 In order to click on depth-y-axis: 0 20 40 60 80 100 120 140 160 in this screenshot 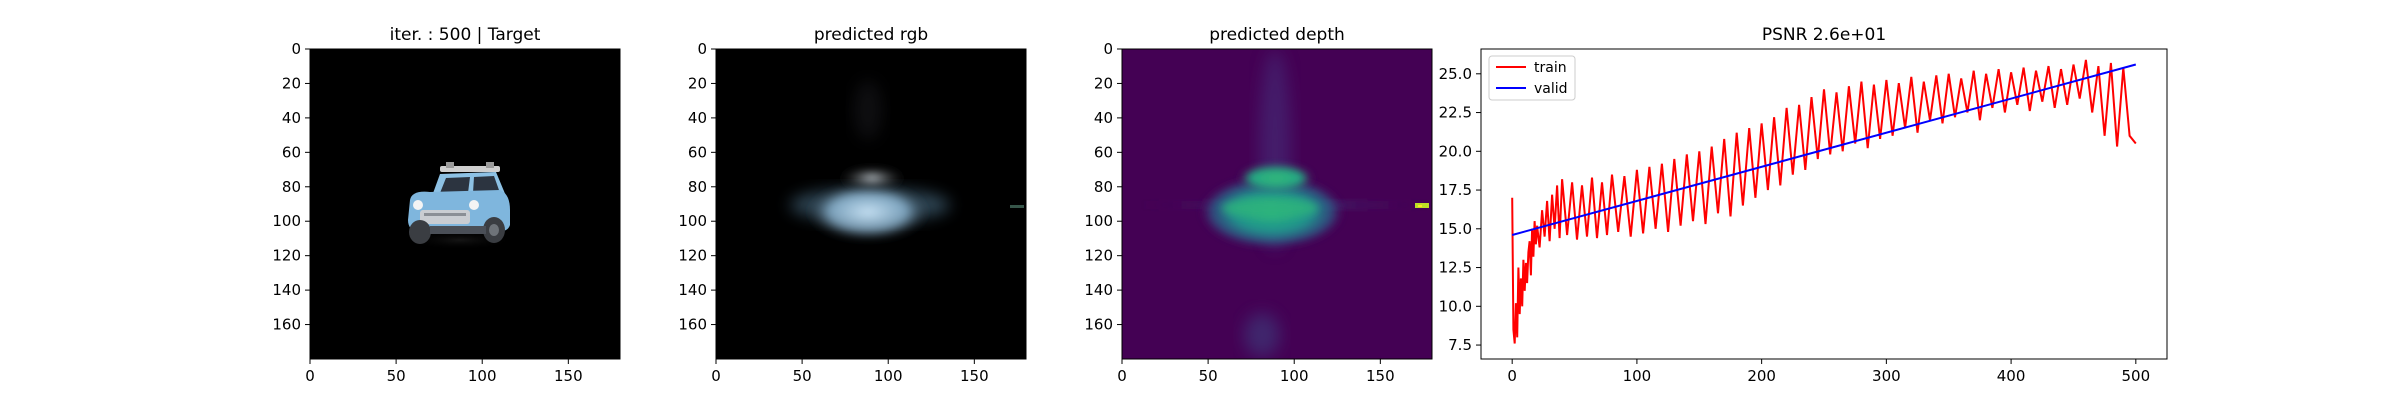, I will do `click(1103, 187)`.